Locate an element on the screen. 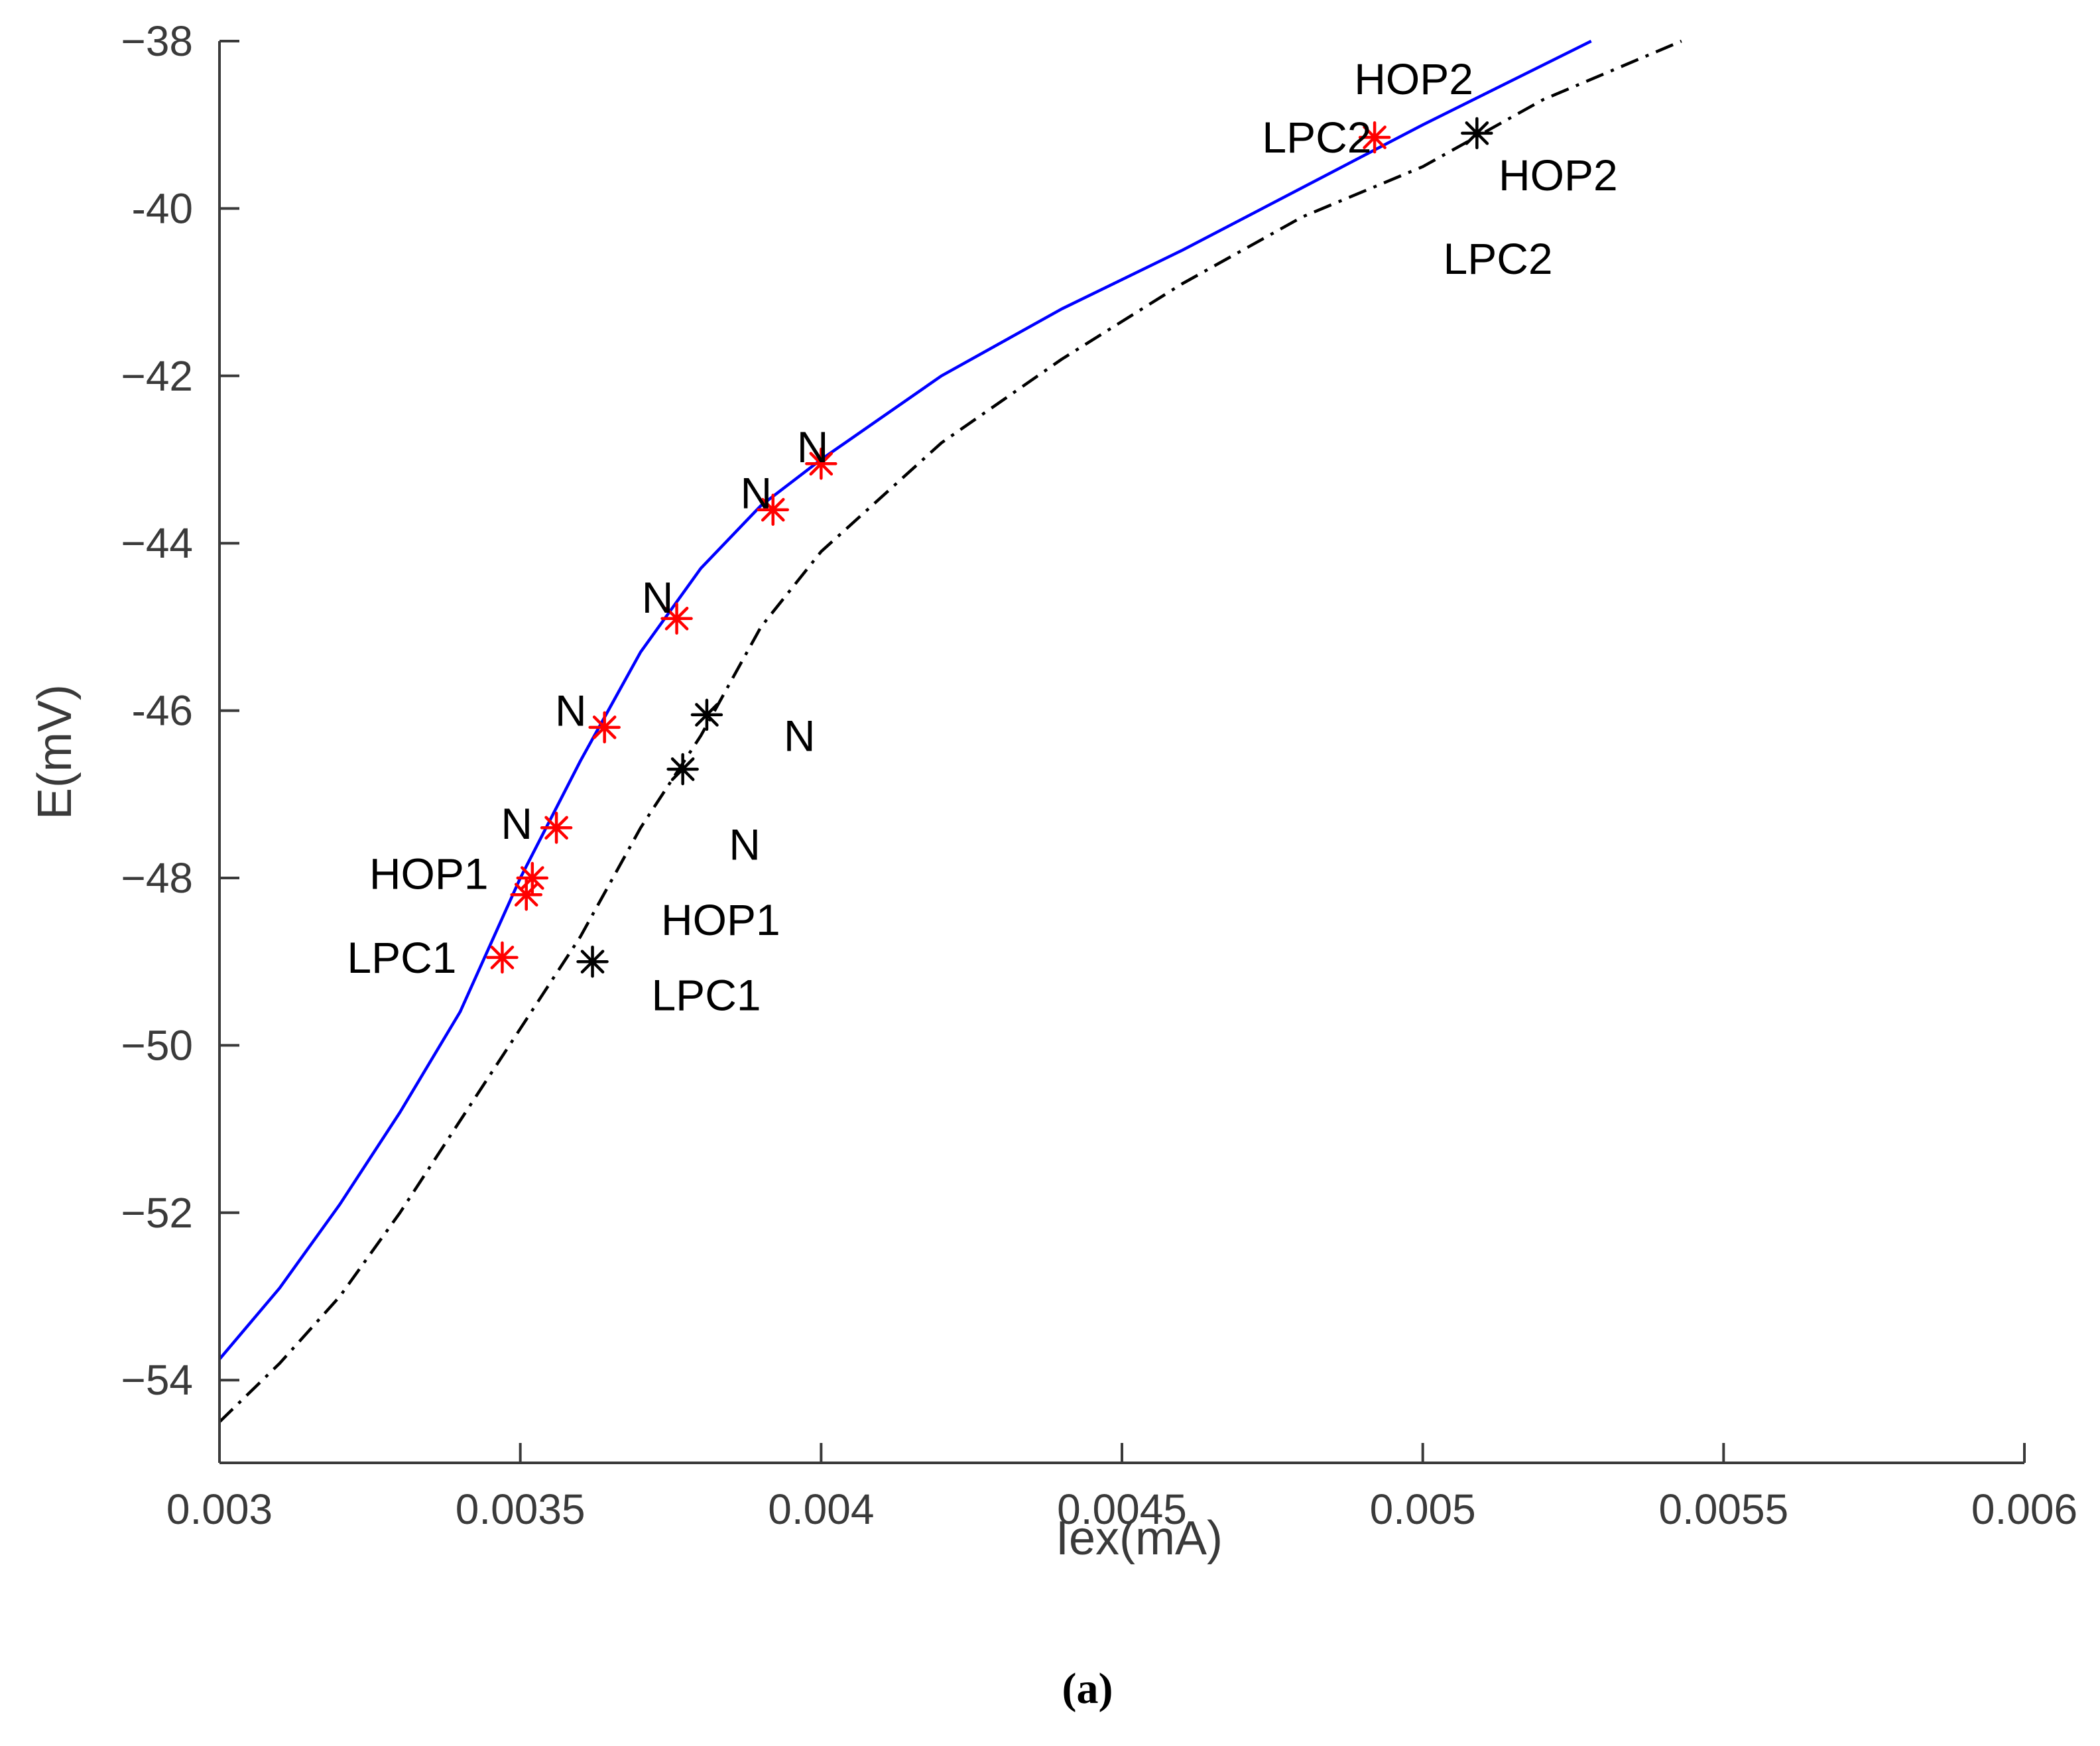 Image resolution: width=2100 pixels, height=1746 pixels. y-tick-label: −42 is located at coordinates (157, 376).